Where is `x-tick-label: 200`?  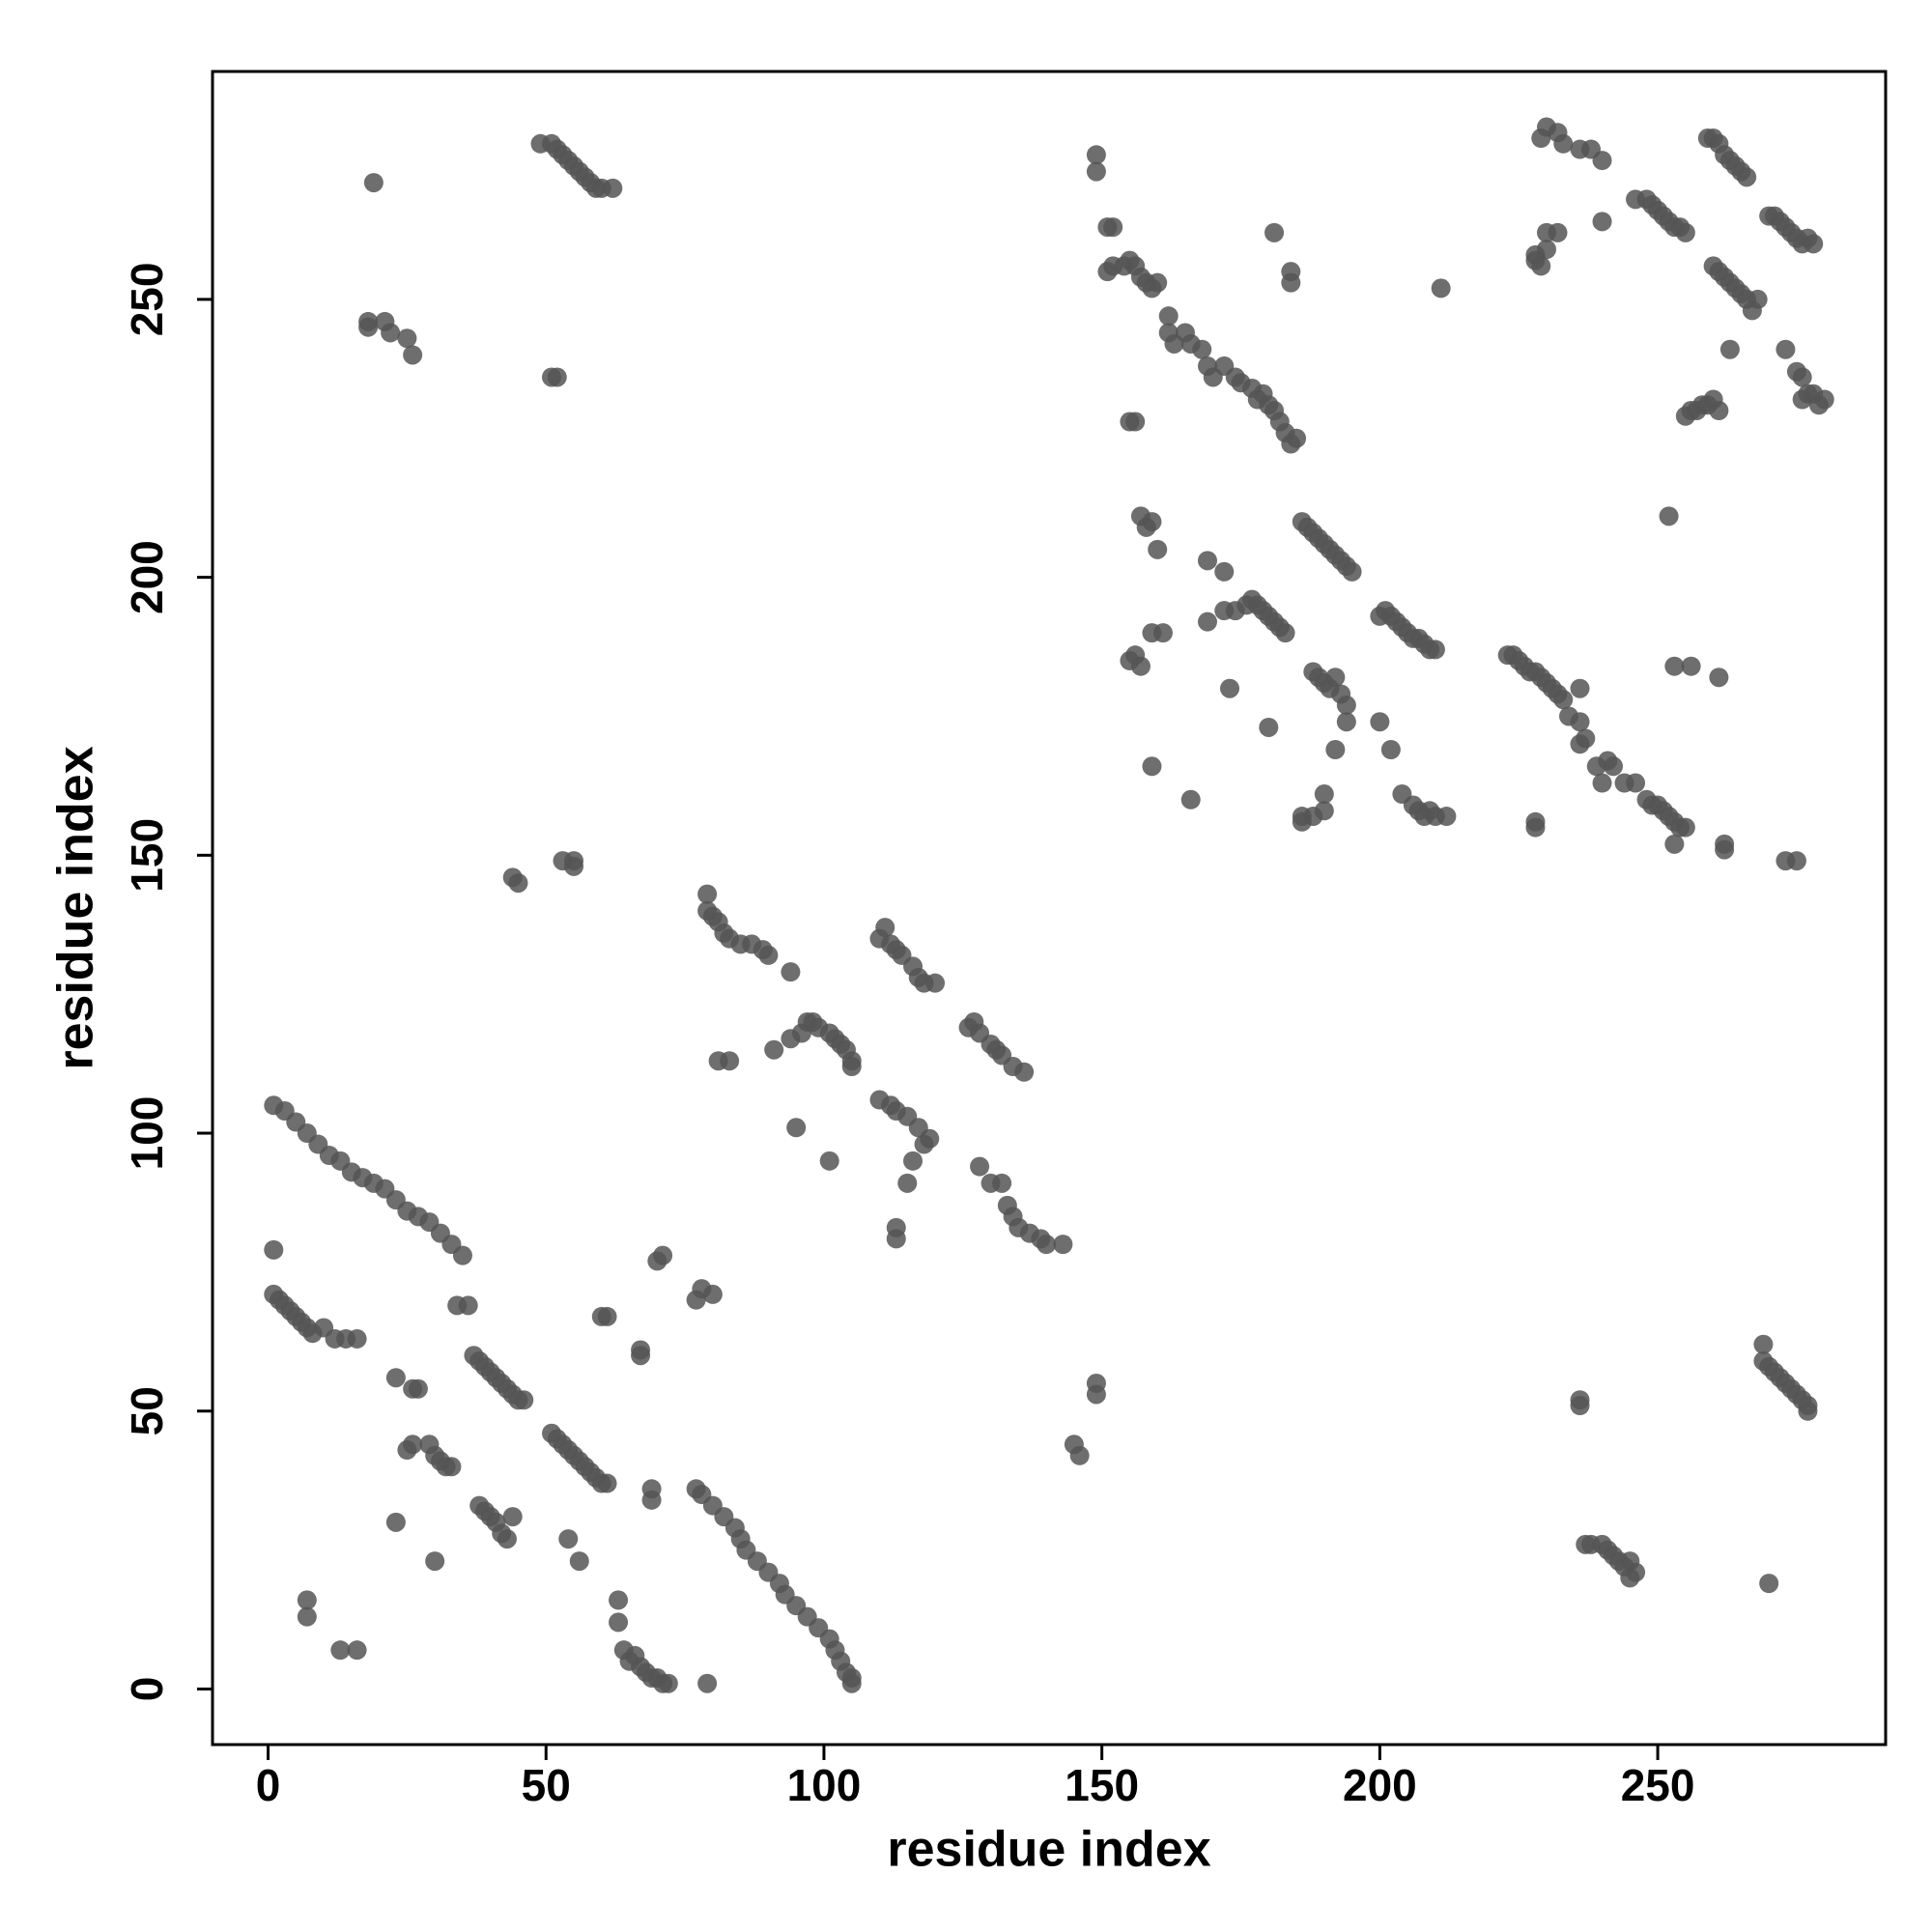
x-tick-label: 200 is located at coordinates (1380, 1785).